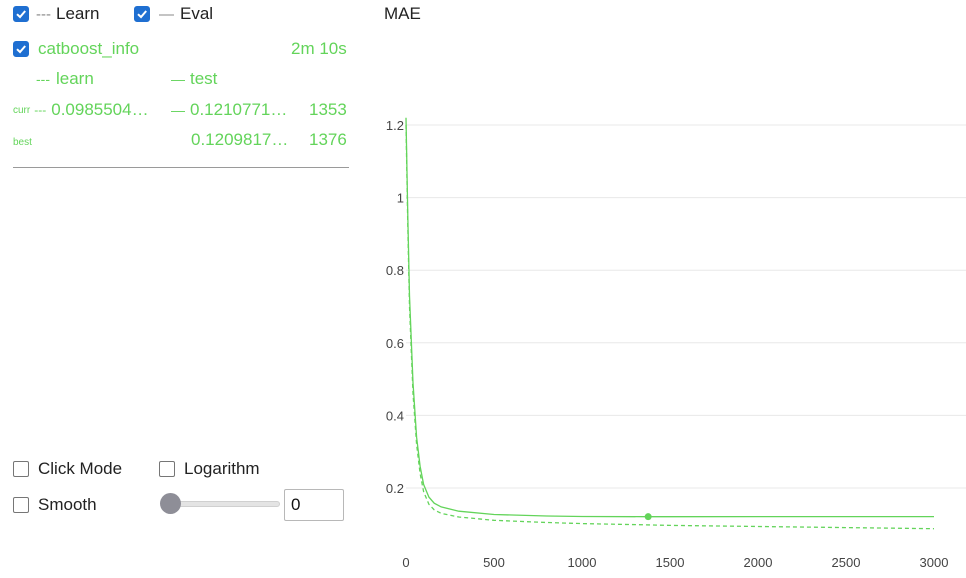  I want to click on test-column-label: test, so click(204, 78).